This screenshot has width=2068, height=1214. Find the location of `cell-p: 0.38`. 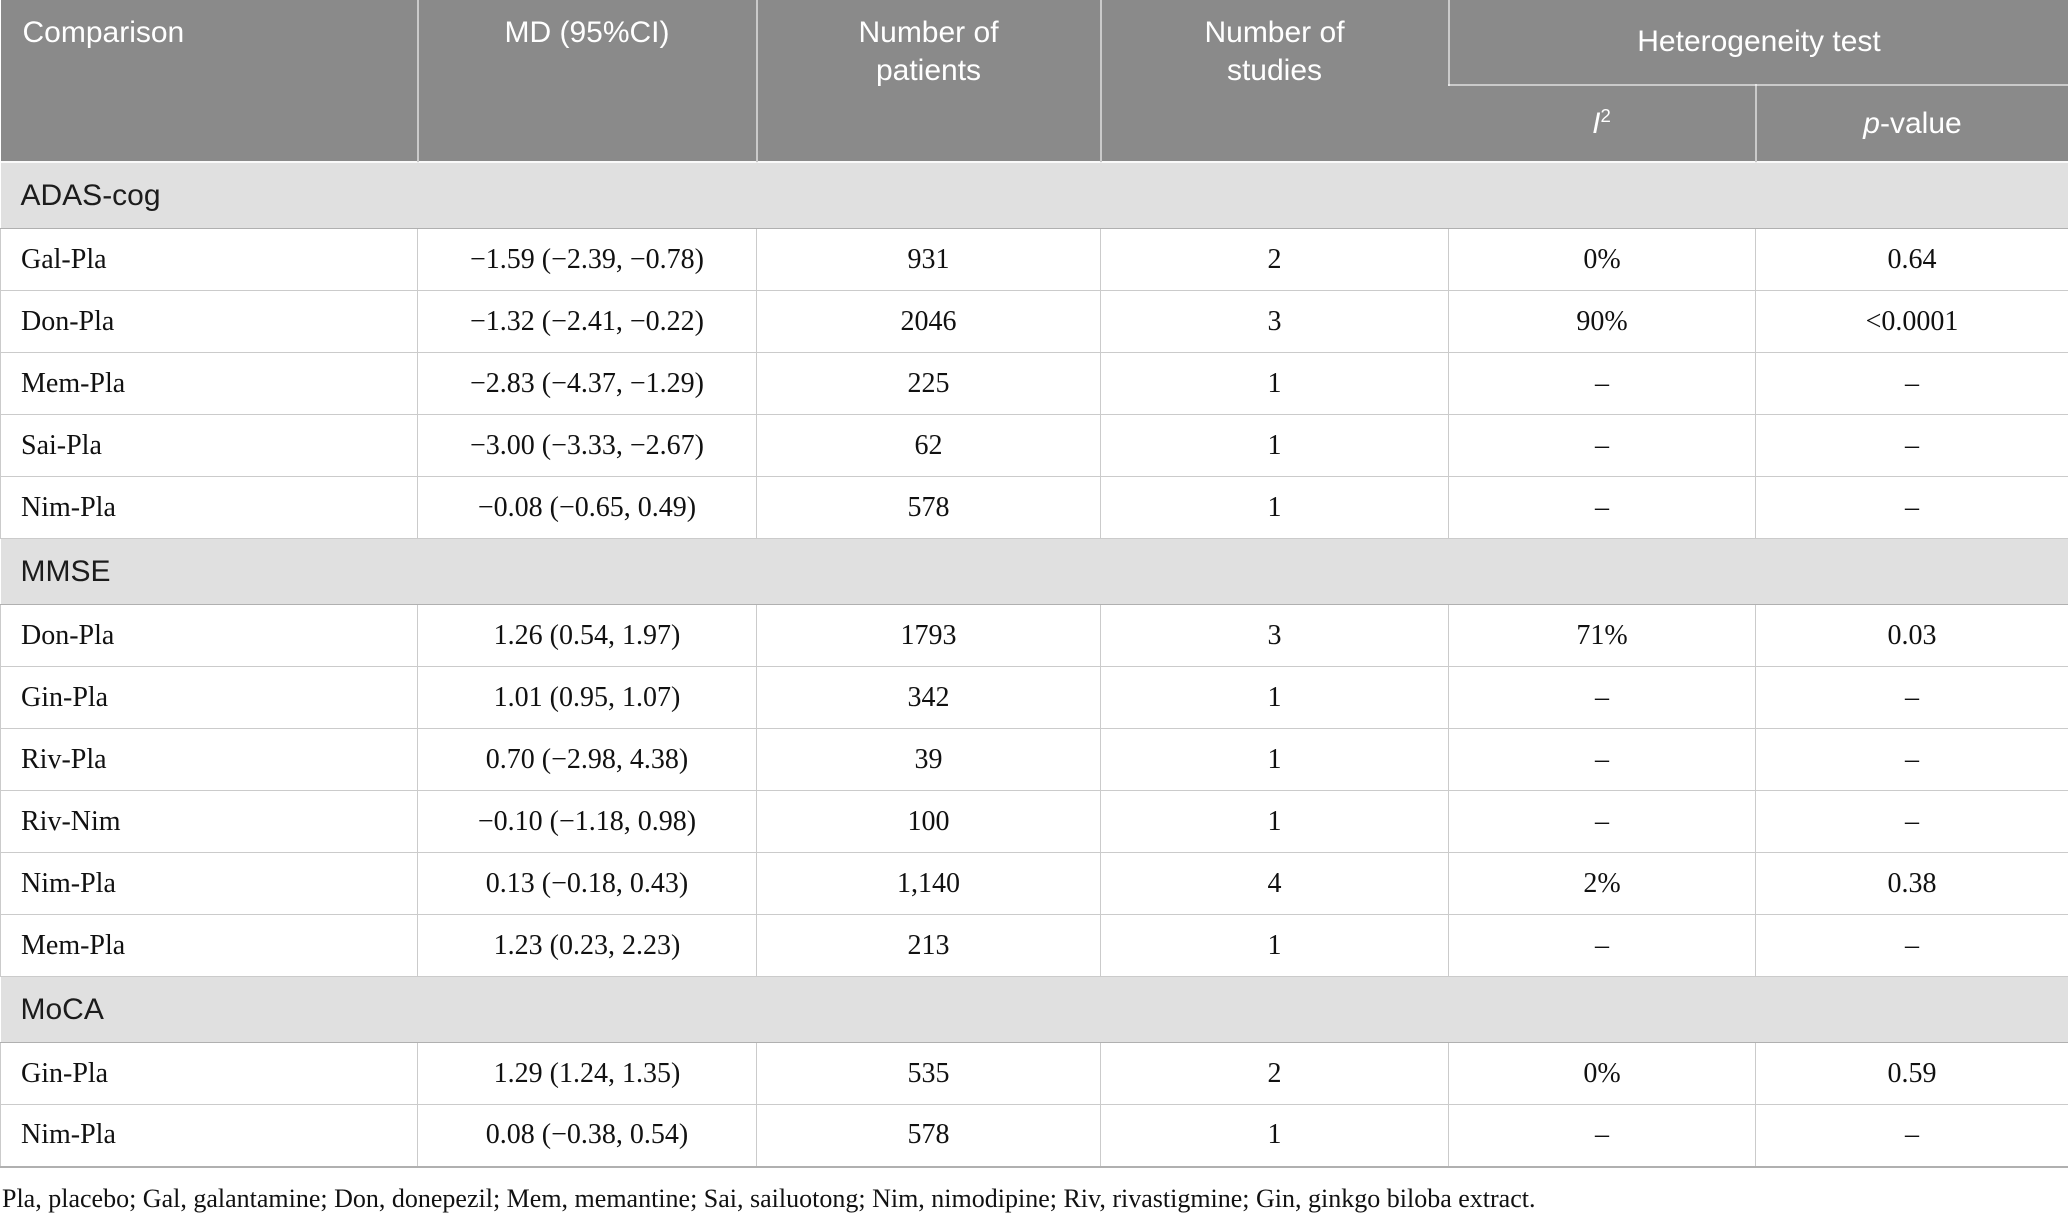

cell-p: 0.38 is located at coordinates (1912, 884).